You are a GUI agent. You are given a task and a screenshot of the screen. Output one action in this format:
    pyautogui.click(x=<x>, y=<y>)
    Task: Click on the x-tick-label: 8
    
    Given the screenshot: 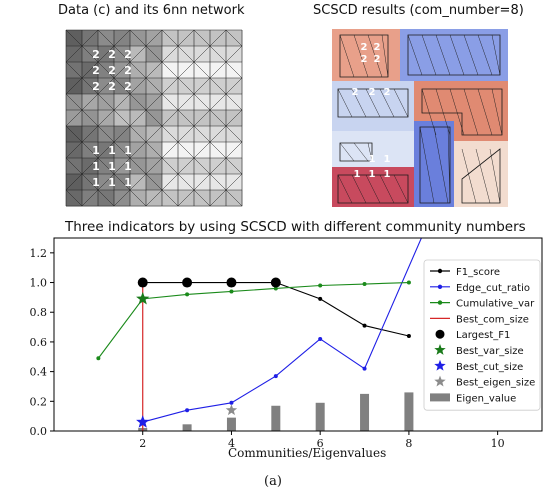 What is the action you would take?
    pyautogui.click(x=408, y=443)
    